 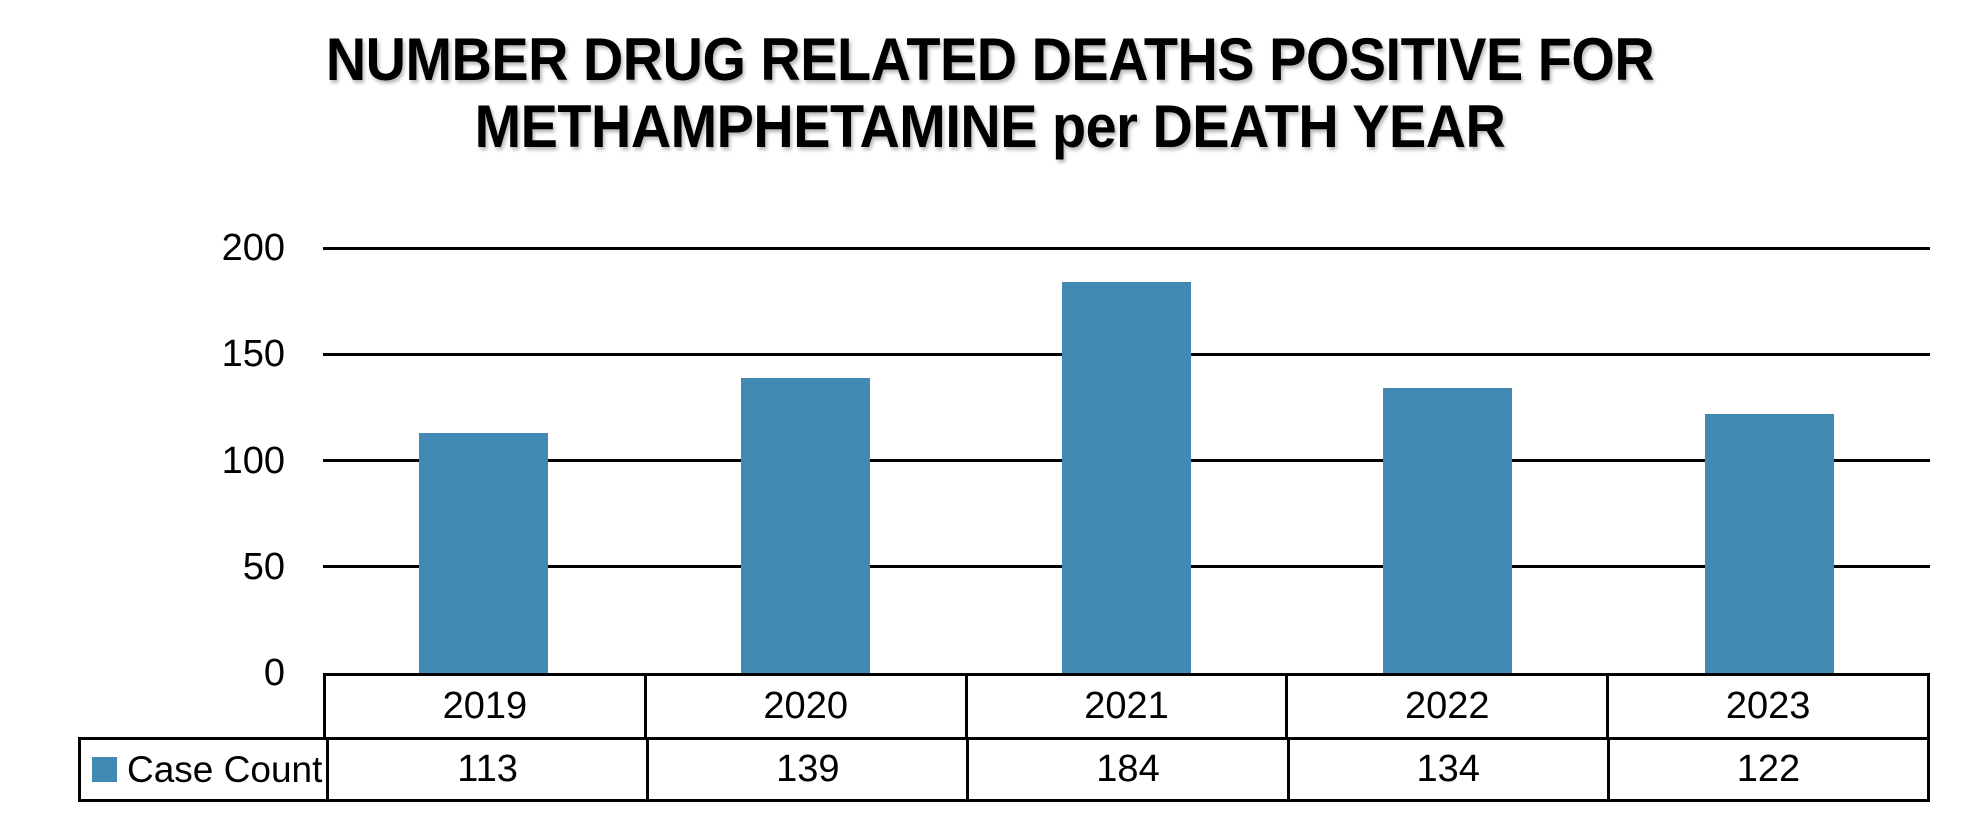 I want to click on bar-2022, so click(x=1448, y=530).